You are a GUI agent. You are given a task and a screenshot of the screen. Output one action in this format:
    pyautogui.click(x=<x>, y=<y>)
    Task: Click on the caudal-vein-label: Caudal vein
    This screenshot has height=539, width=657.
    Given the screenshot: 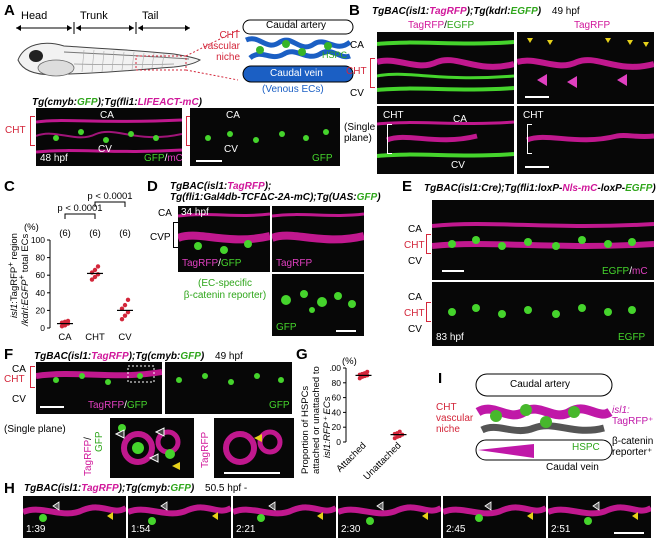 What is the action you would take?
    pyautogui.click(x=296, y=73)
    